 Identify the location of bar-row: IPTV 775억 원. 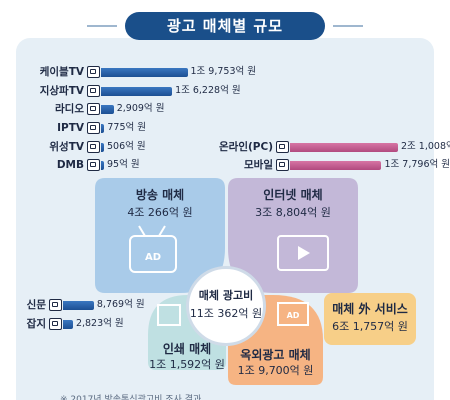
(148, 128).